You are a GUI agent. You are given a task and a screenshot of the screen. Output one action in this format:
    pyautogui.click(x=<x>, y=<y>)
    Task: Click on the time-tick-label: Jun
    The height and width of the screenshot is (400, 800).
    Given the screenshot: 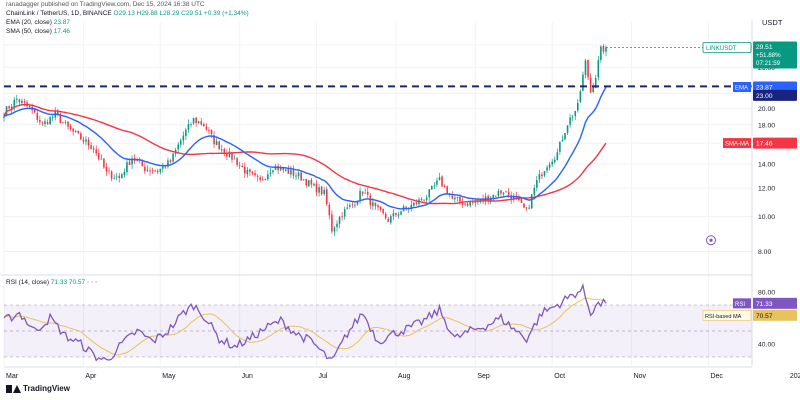 What is the action you would take?
    pyautogui.click(x=247, y=376)
    